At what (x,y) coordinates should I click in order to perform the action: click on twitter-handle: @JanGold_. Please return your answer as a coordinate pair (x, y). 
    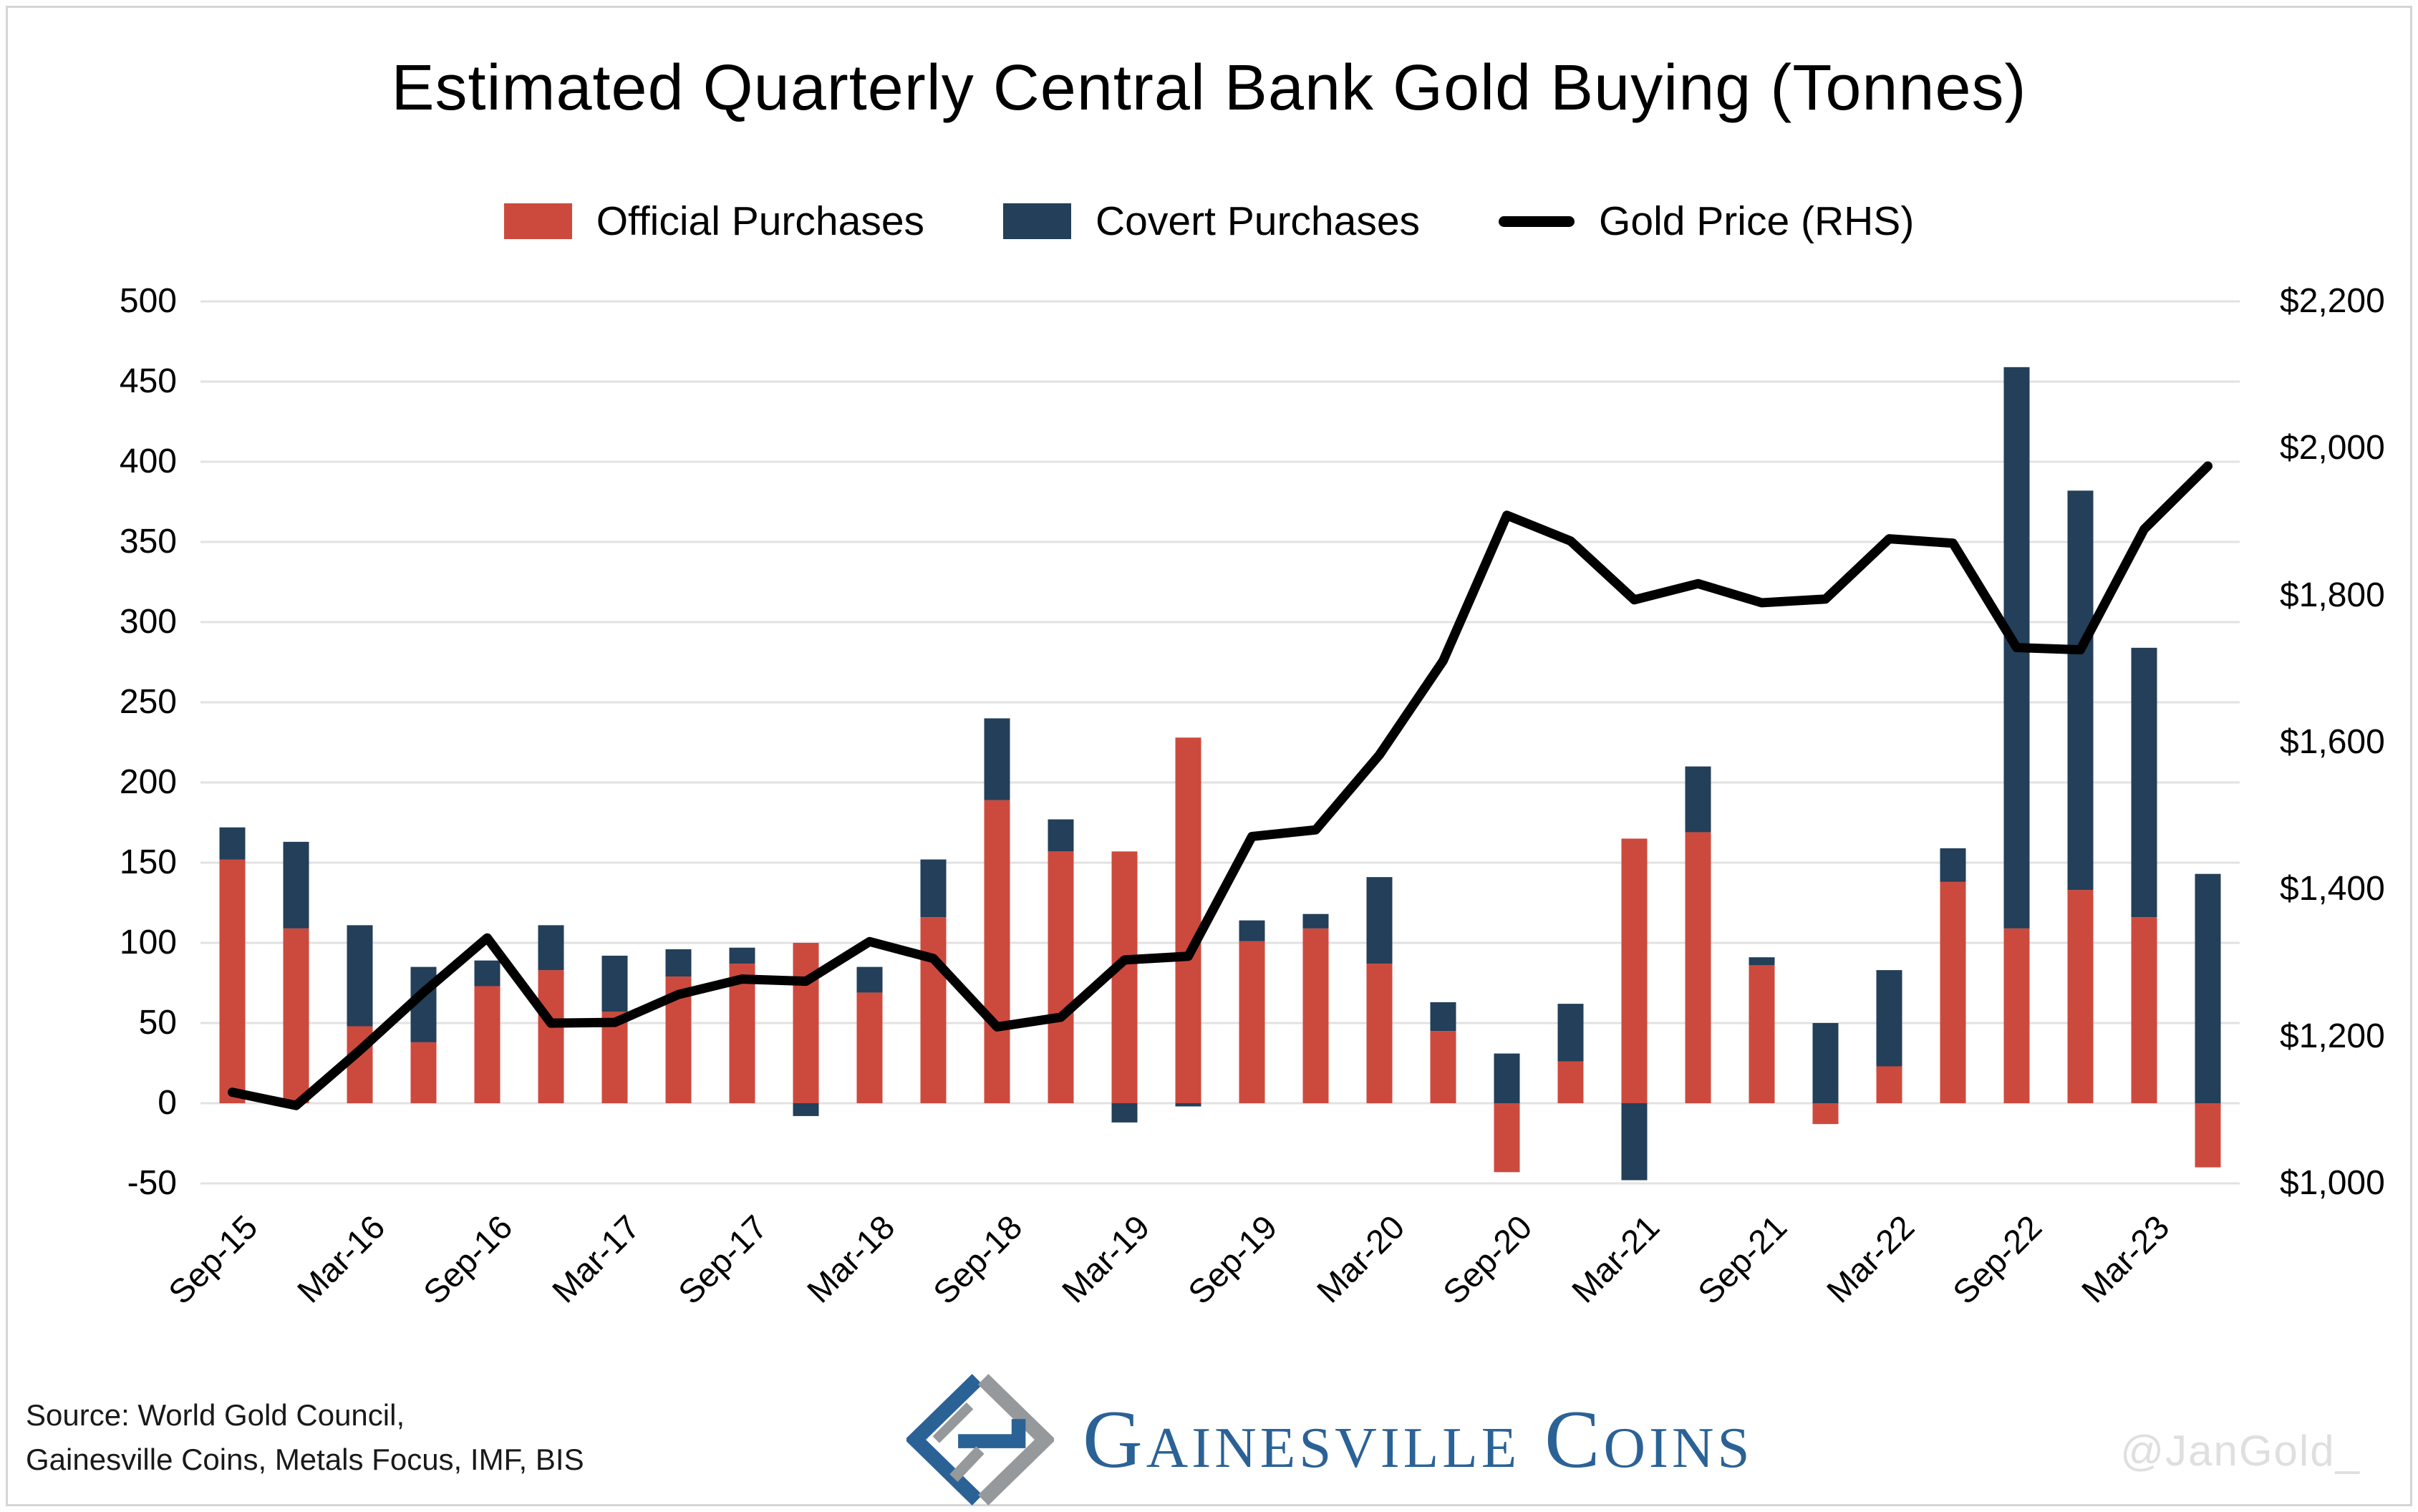
    Looking at the image, I should click on (2240, 1451).